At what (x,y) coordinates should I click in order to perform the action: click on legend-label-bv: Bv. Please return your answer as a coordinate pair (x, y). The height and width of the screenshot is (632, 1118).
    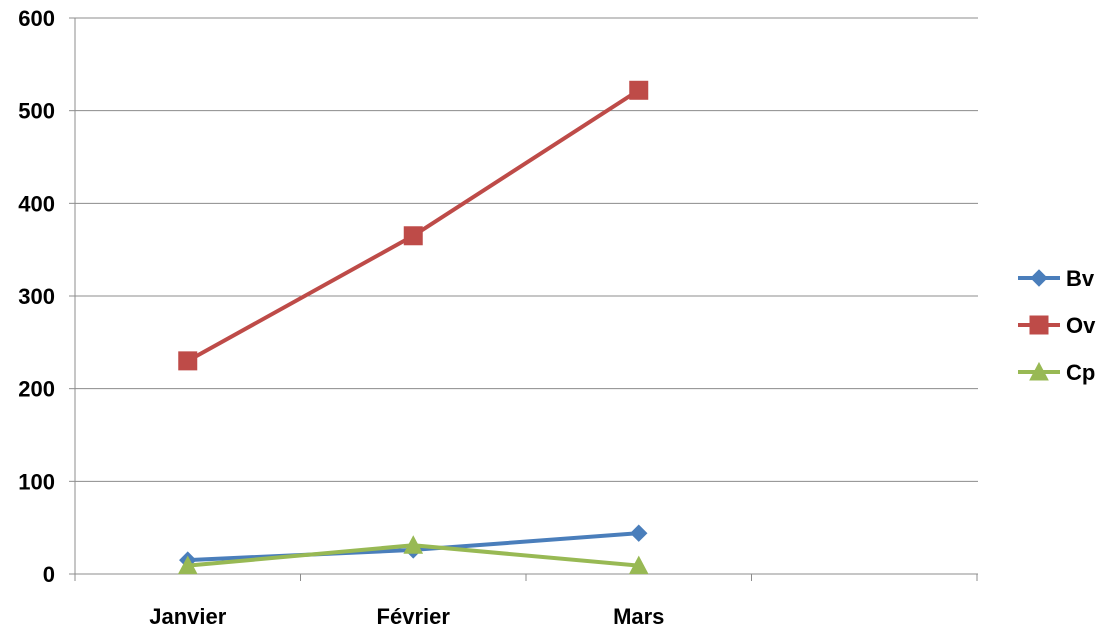
    Looking at the image, I should click on (1080, 278).